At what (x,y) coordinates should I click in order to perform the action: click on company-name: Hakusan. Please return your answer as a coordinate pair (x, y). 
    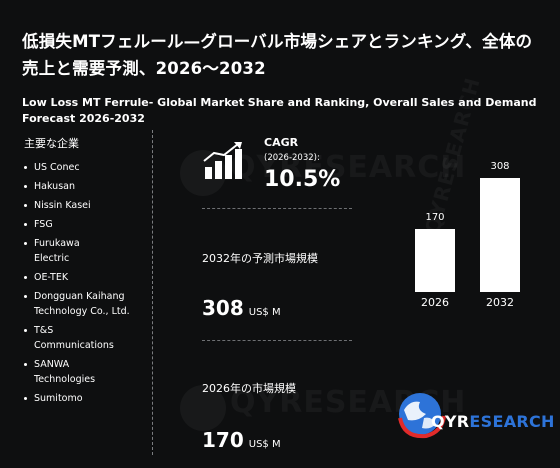
    Looking at the image, I should click on (54, 186).